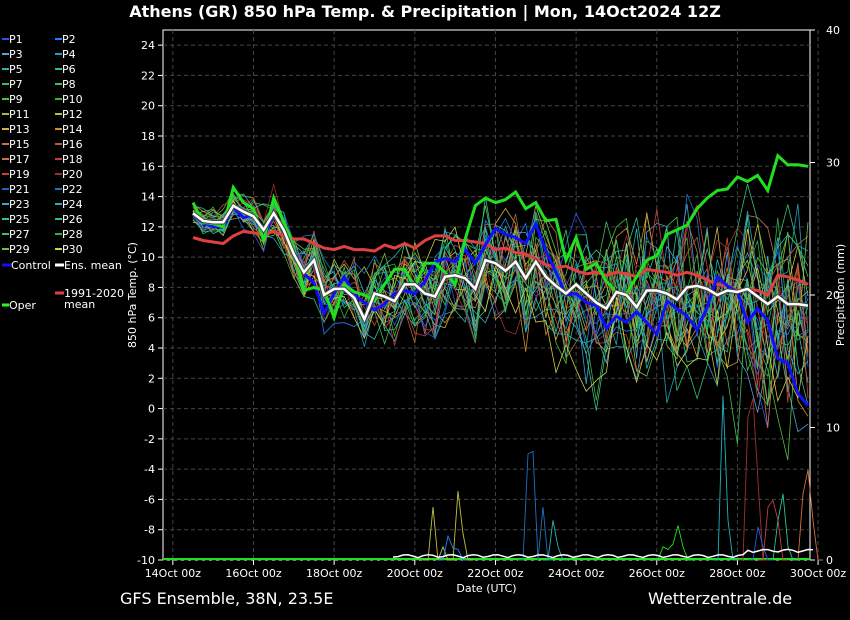  I want to click on legend-label: P28, so click(72, 234).